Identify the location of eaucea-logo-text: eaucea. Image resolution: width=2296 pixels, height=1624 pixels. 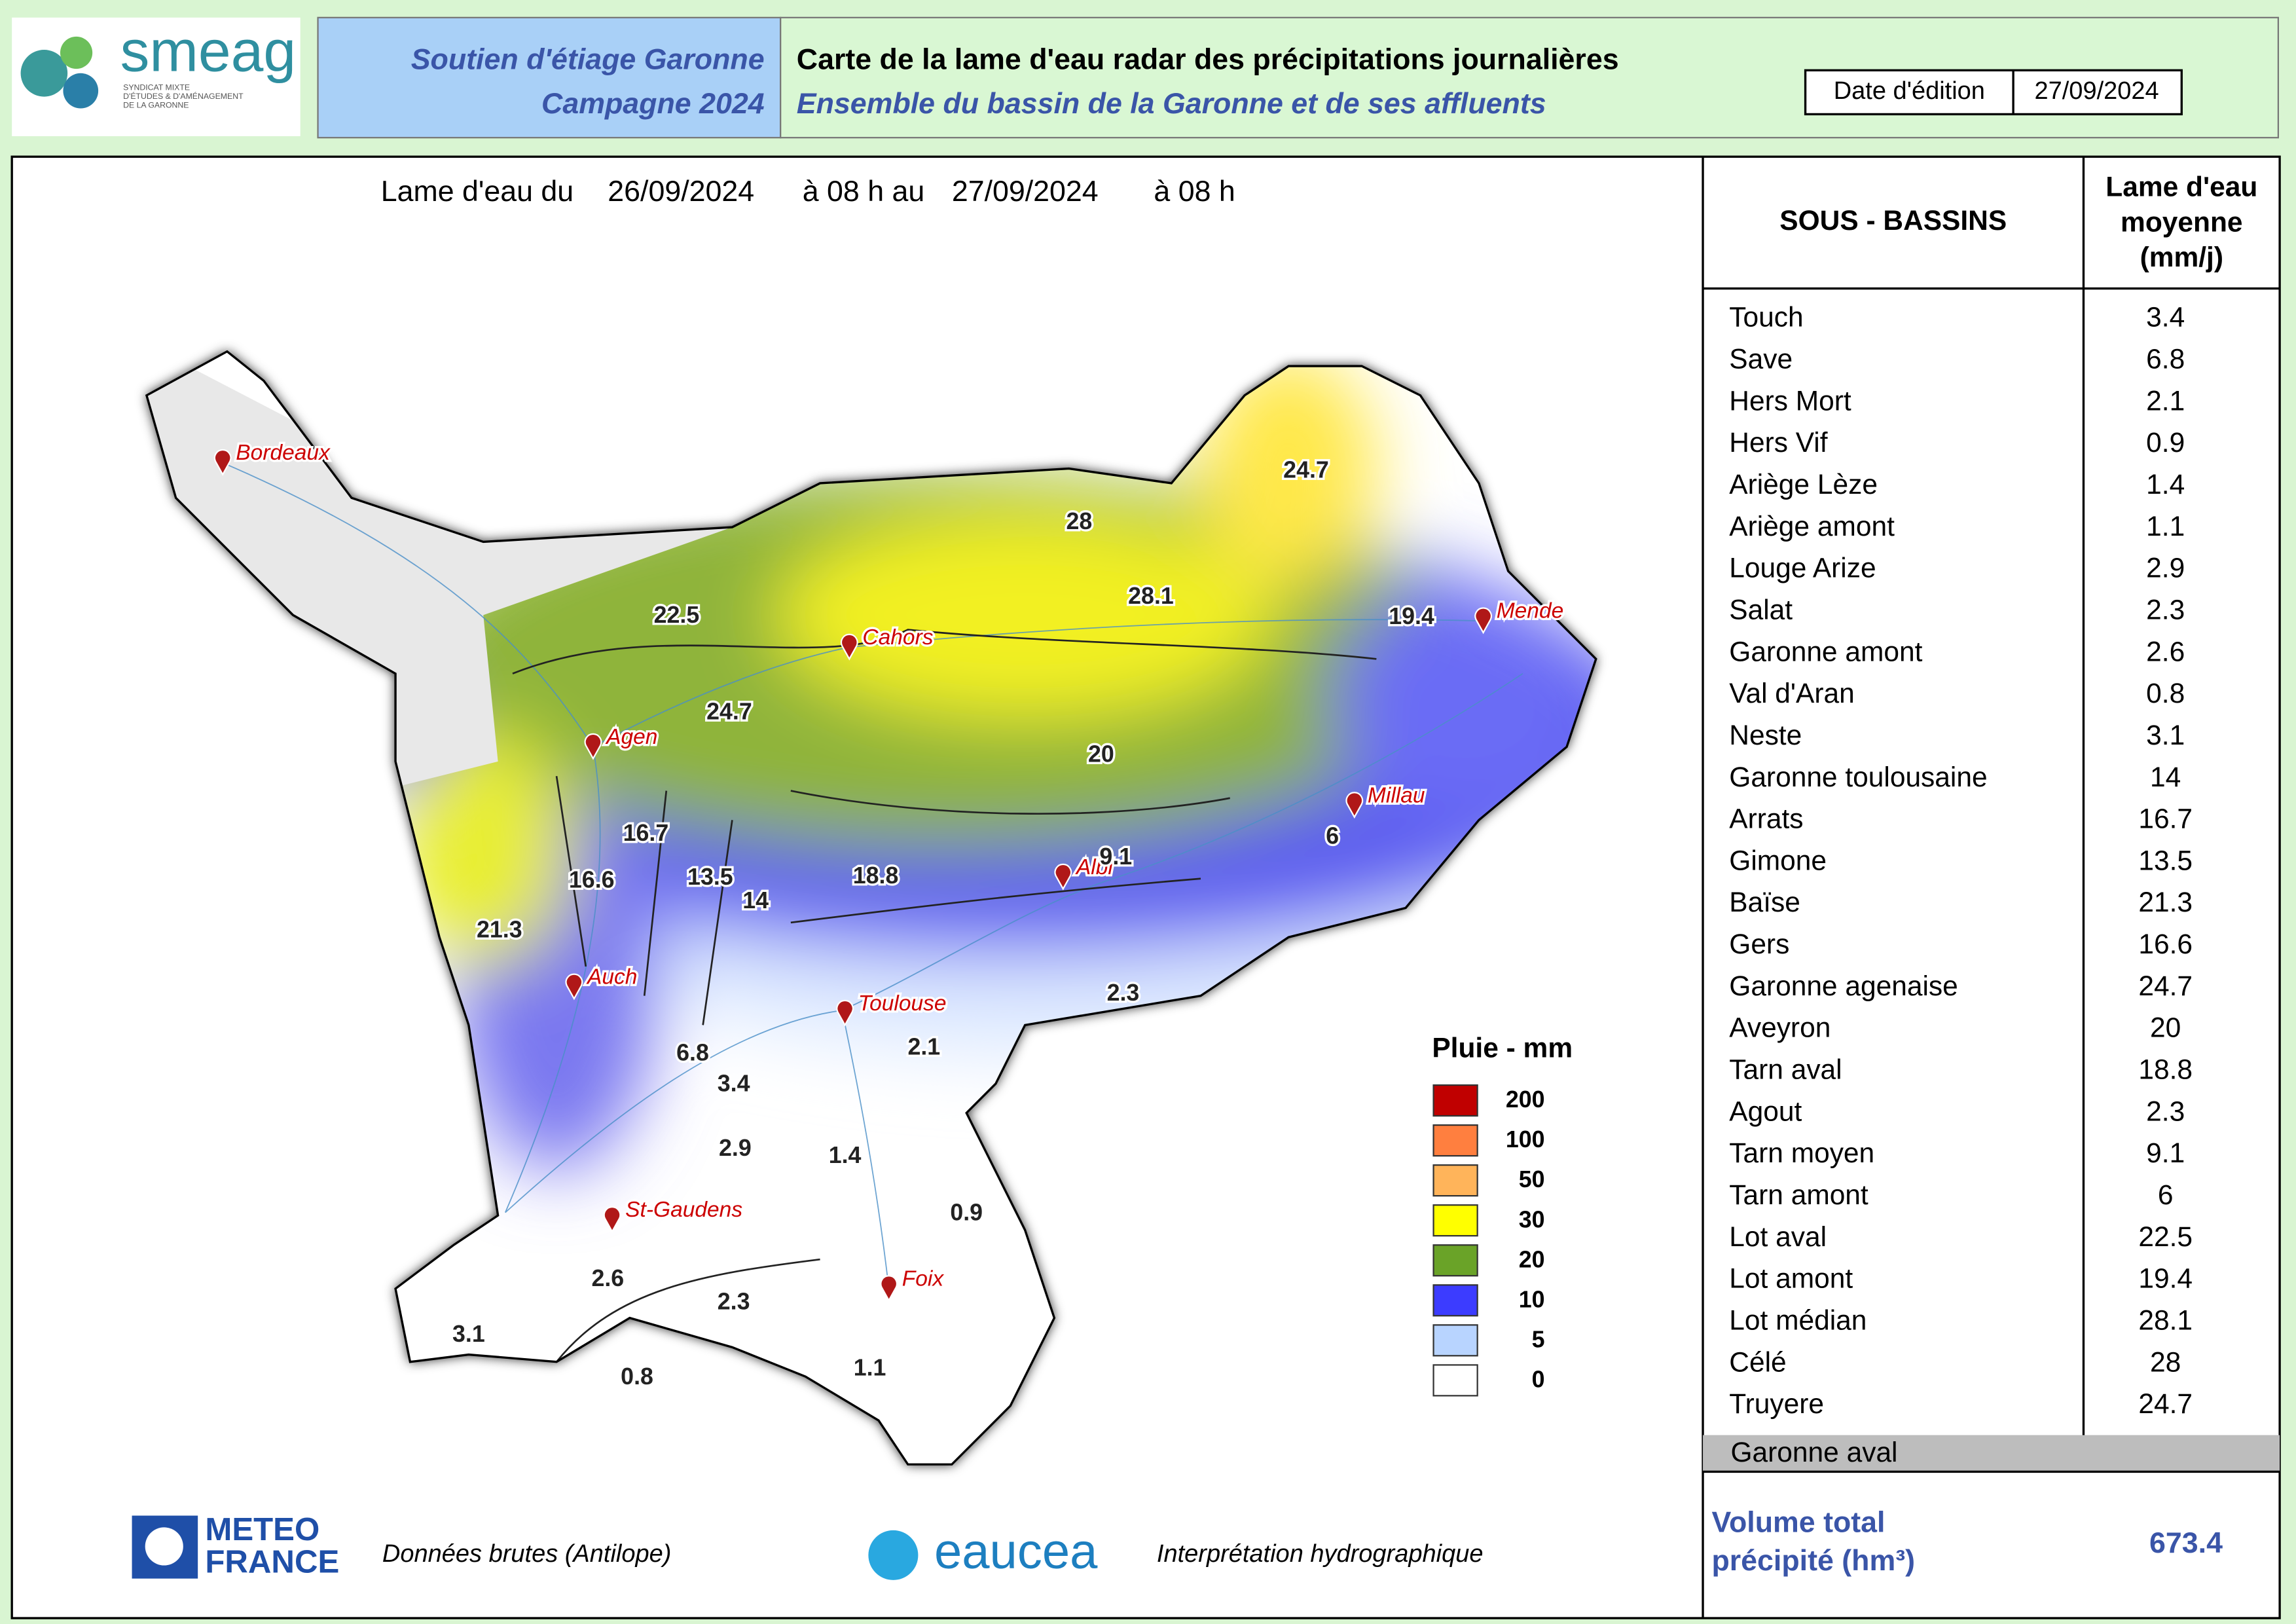
(1016, 1551).